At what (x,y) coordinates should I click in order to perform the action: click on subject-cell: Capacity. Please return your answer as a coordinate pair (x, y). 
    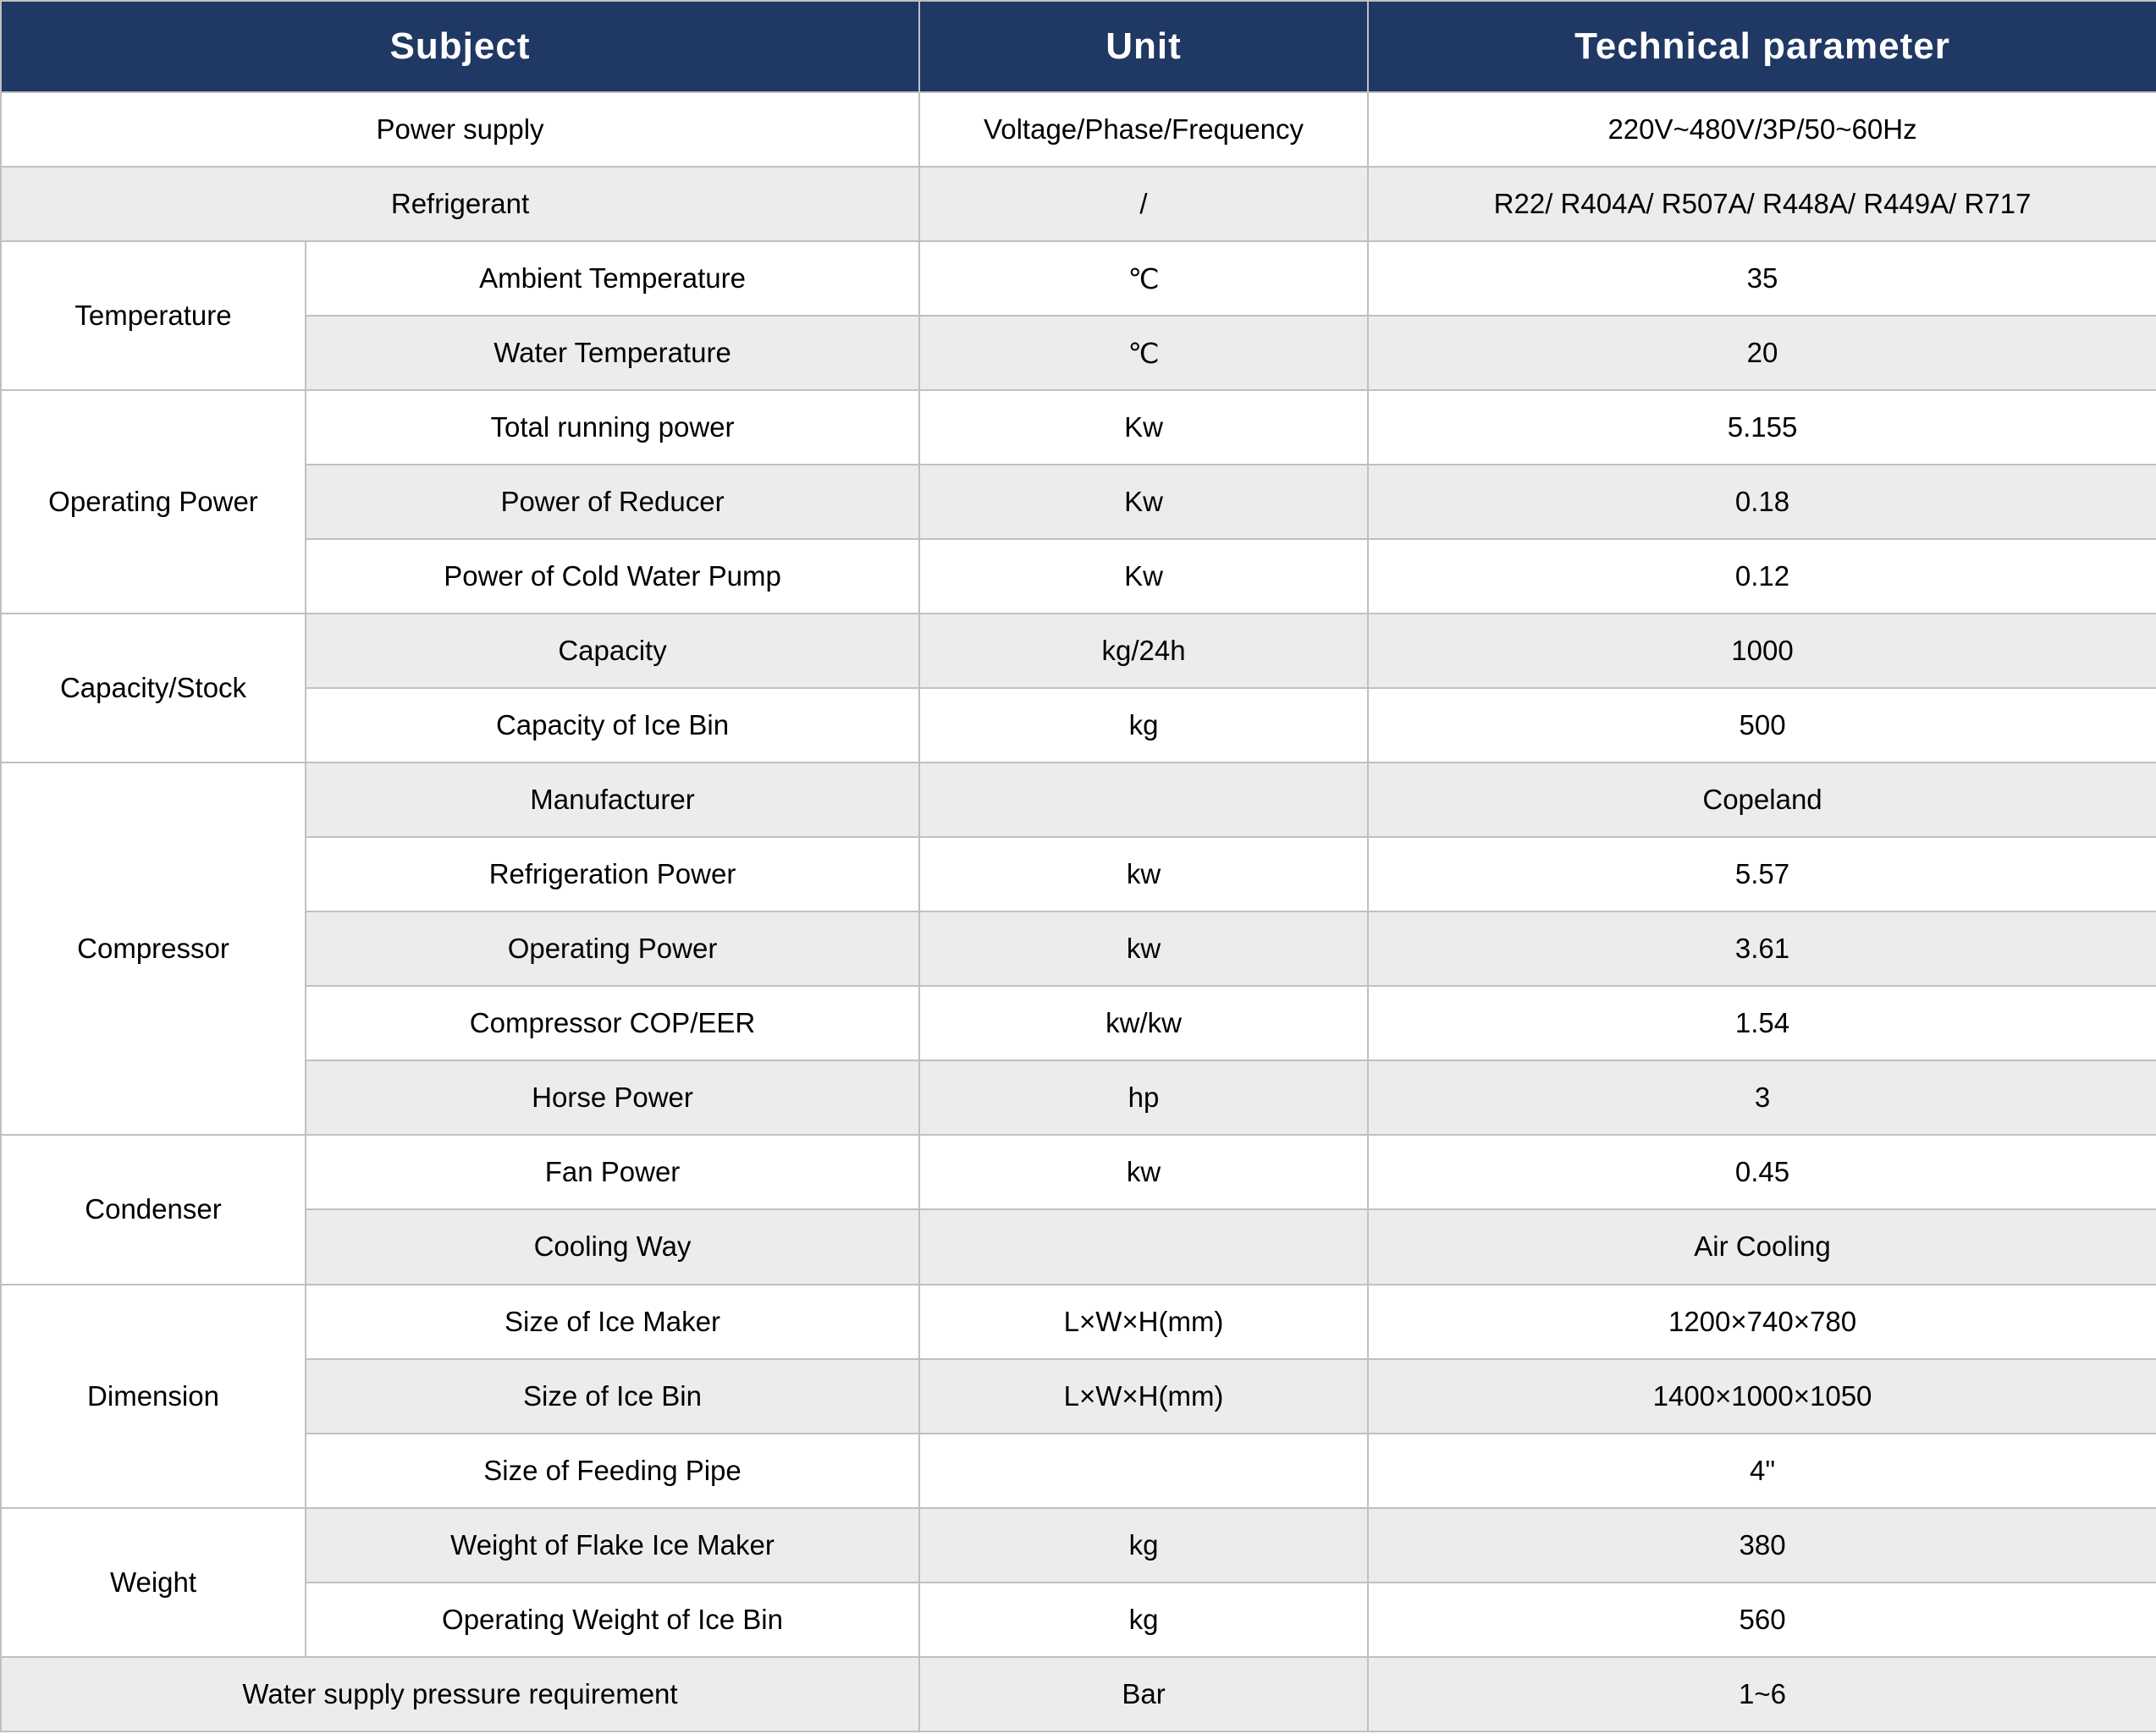
    Looking at the image, I should click on (612, 651).